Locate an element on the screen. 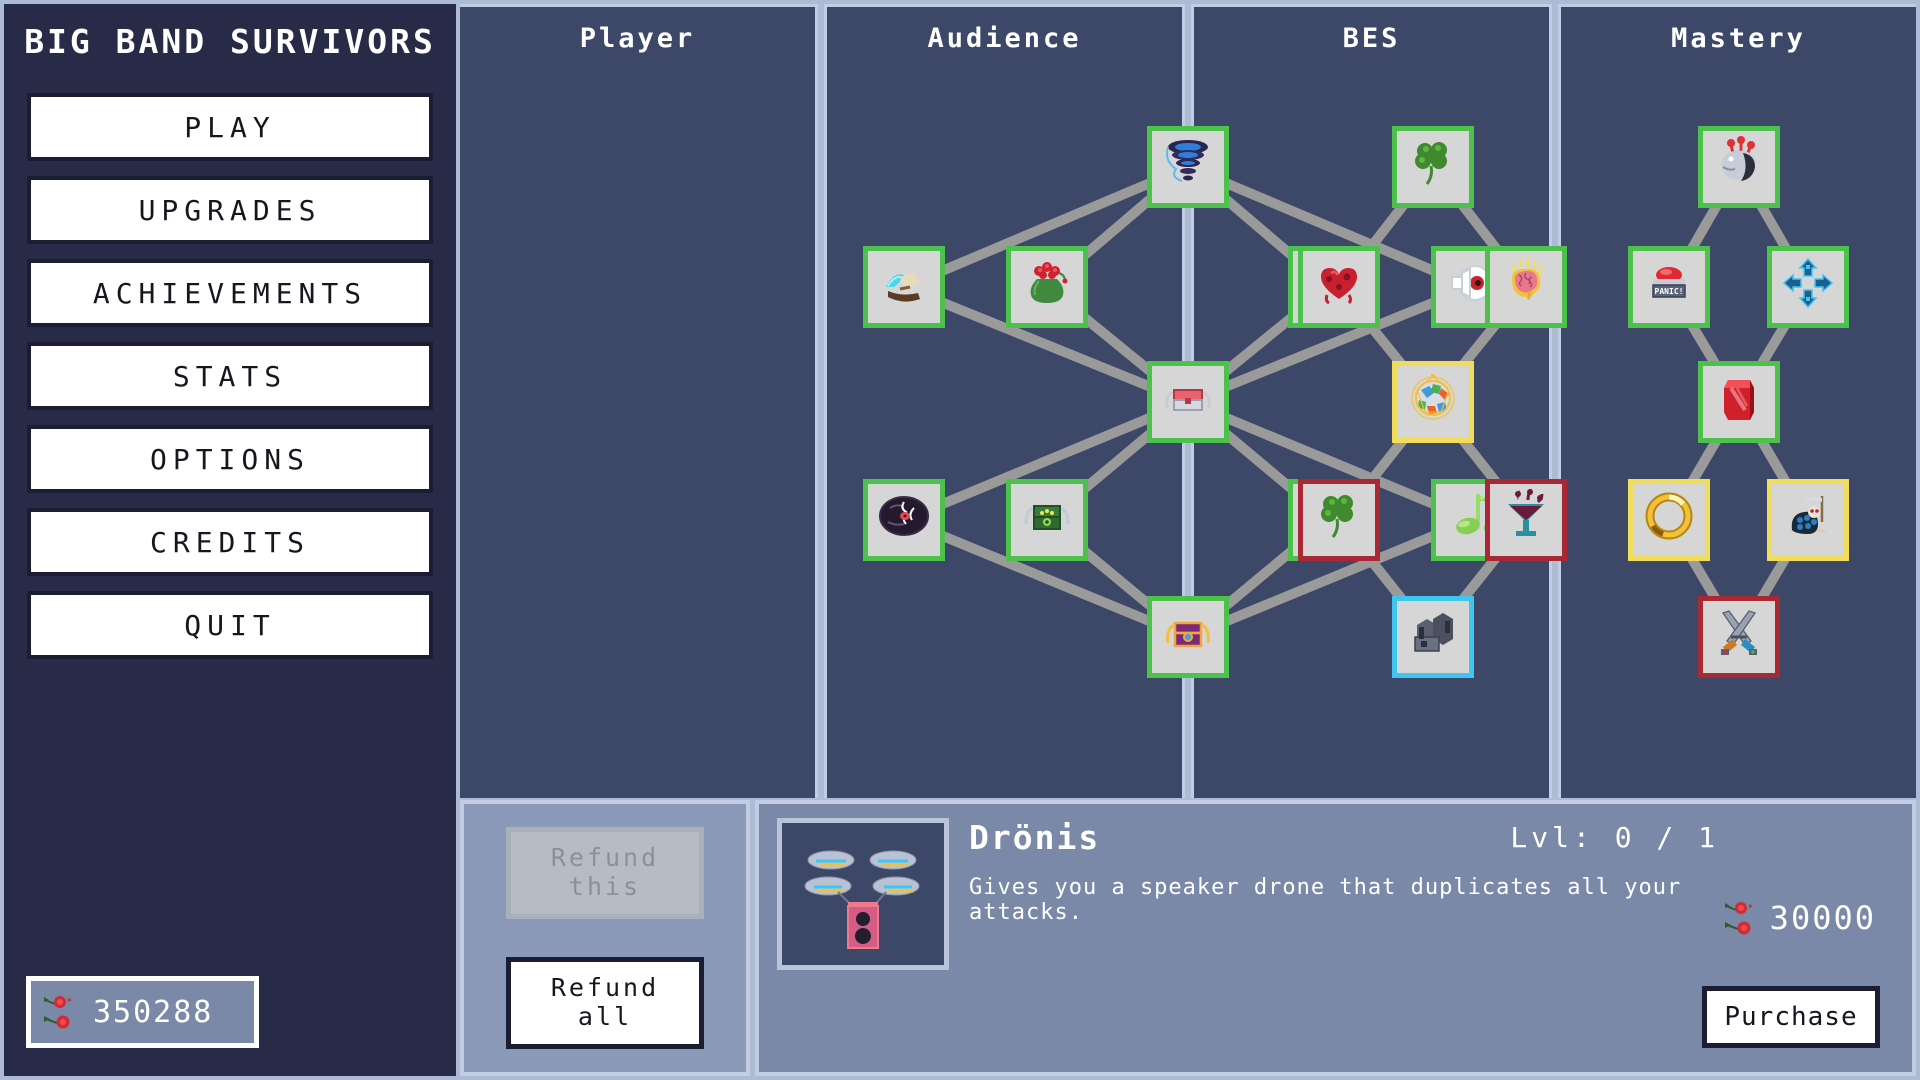 The height and width of the screenshot is (1080, 1920). upgrade-node-red-gem is located at coordinates (1738, 402).